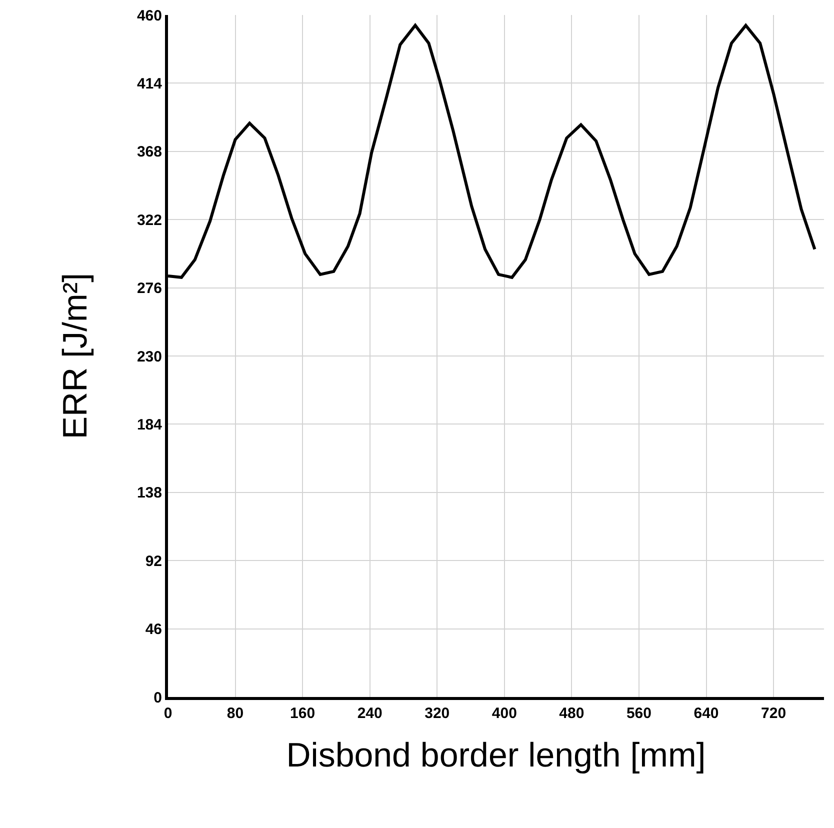 The image size is (834, 828). I want to click on y-tick-label: 414, so click(149, 83).